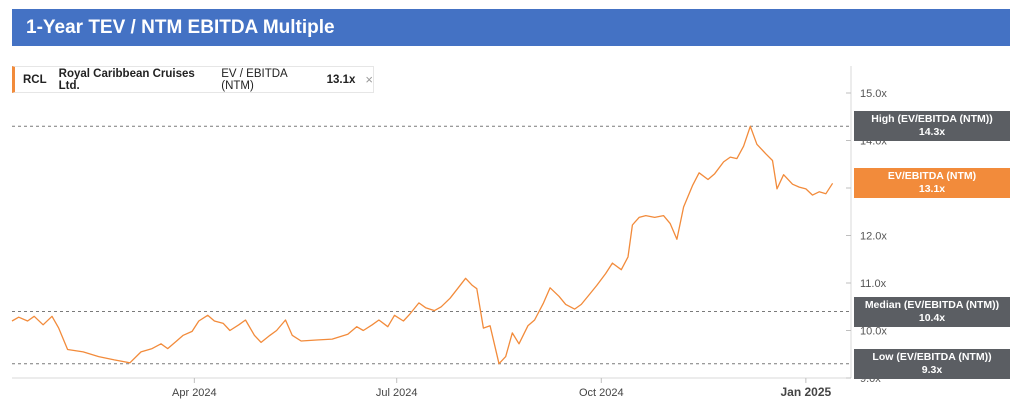 The image size is (1024, 408). I want to click on x-tick-label: Apr 2024, so click(194, 393).